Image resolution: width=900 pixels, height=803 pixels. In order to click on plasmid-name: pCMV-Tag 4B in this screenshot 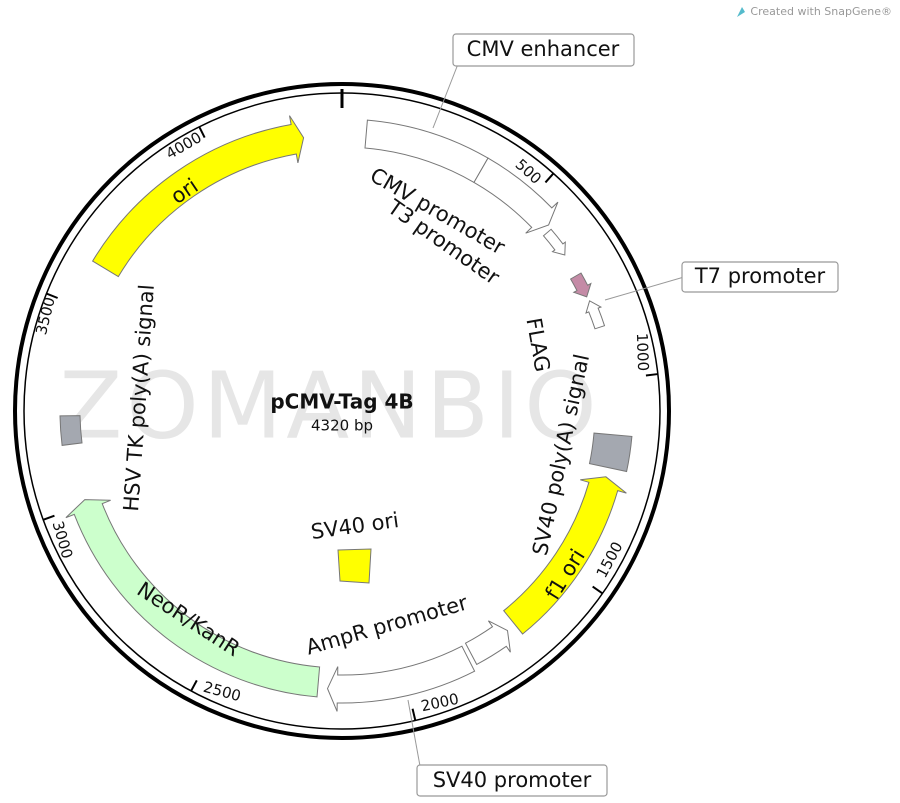, I will do `click(341, 402)`.